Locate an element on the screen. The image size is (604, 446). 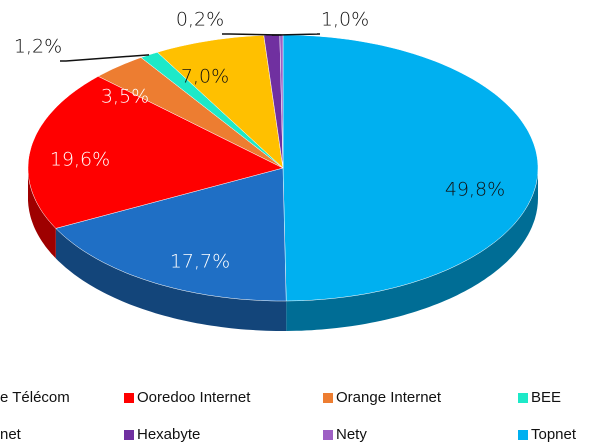
legend-label: e Télécom is located at coordinates (35, 397).